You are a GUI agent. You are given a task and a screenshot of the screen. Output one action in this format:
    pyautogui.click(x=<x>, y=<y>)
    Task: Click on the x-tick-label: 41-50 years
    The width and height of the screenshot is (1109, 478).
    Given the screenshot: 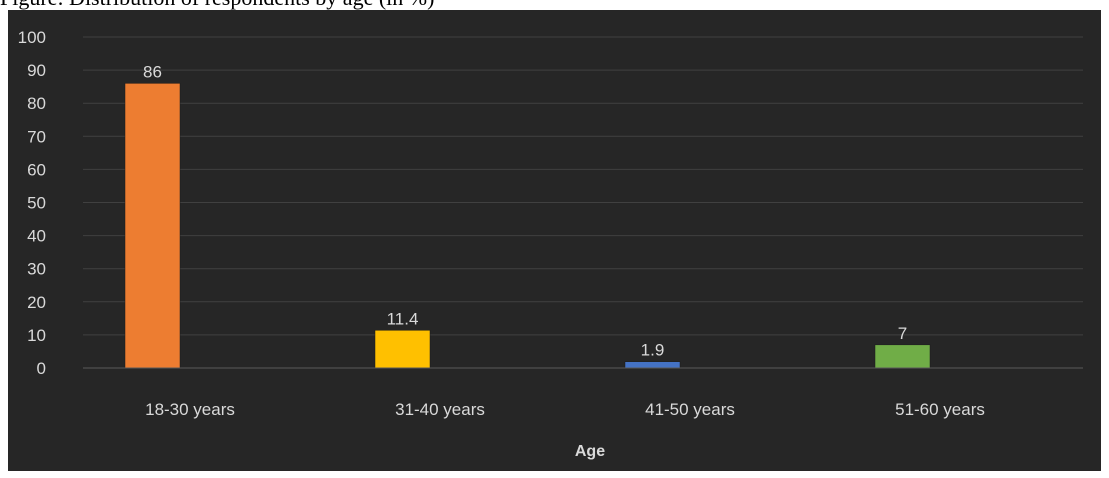 What is the action you would take?
    pyautogui.click(x=690, y=409)
    